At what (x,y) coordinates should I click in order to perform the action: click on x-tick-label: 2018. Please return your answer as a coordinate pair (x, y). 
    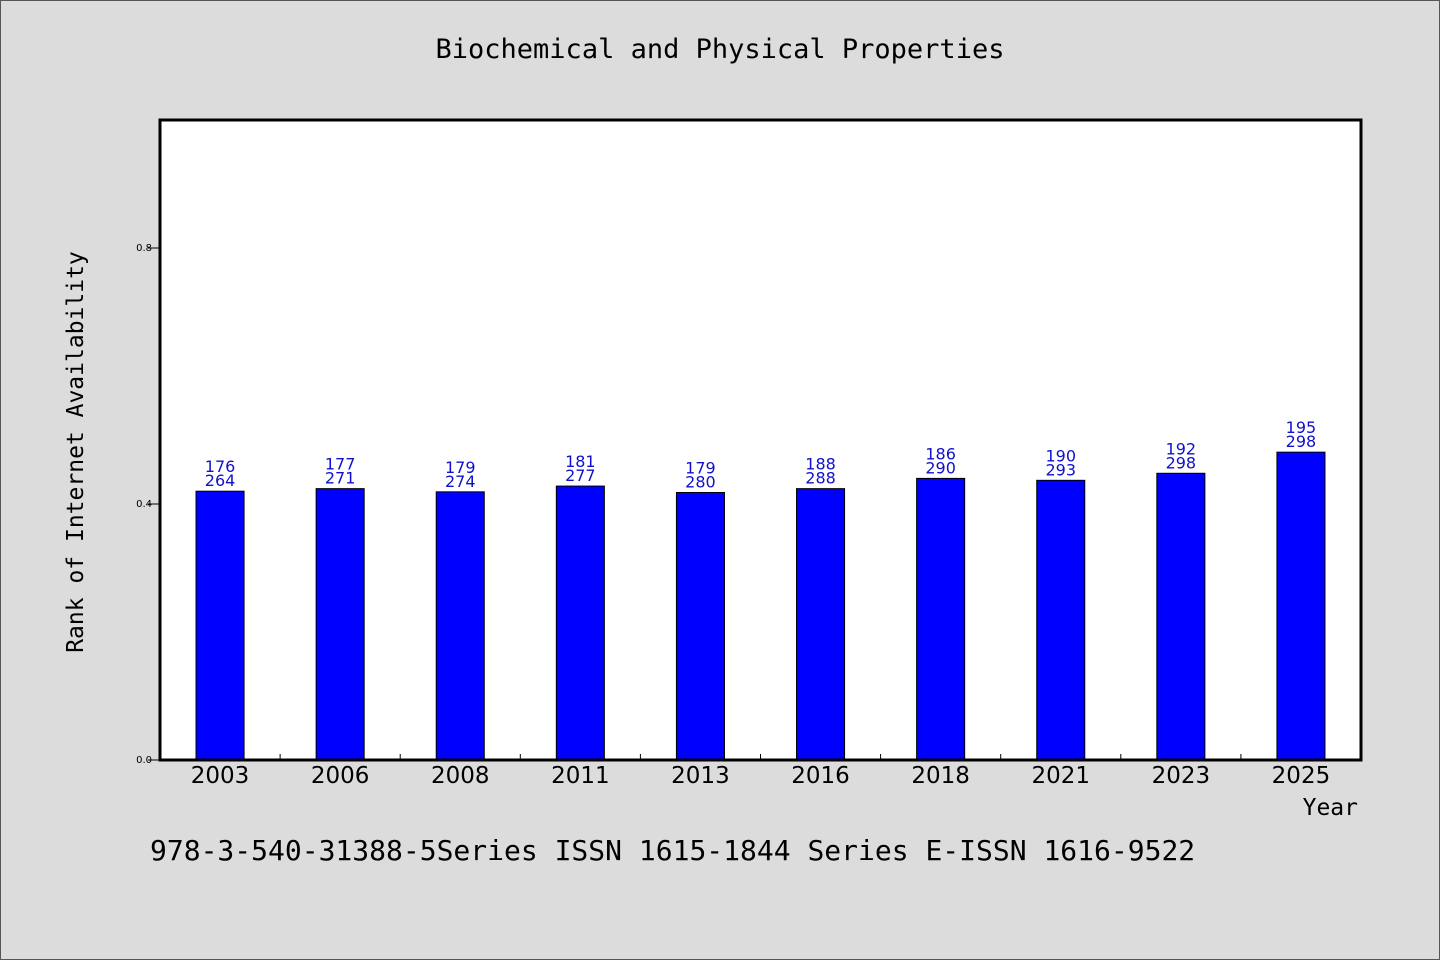
    Looking at the image, I should click on (940, 776).